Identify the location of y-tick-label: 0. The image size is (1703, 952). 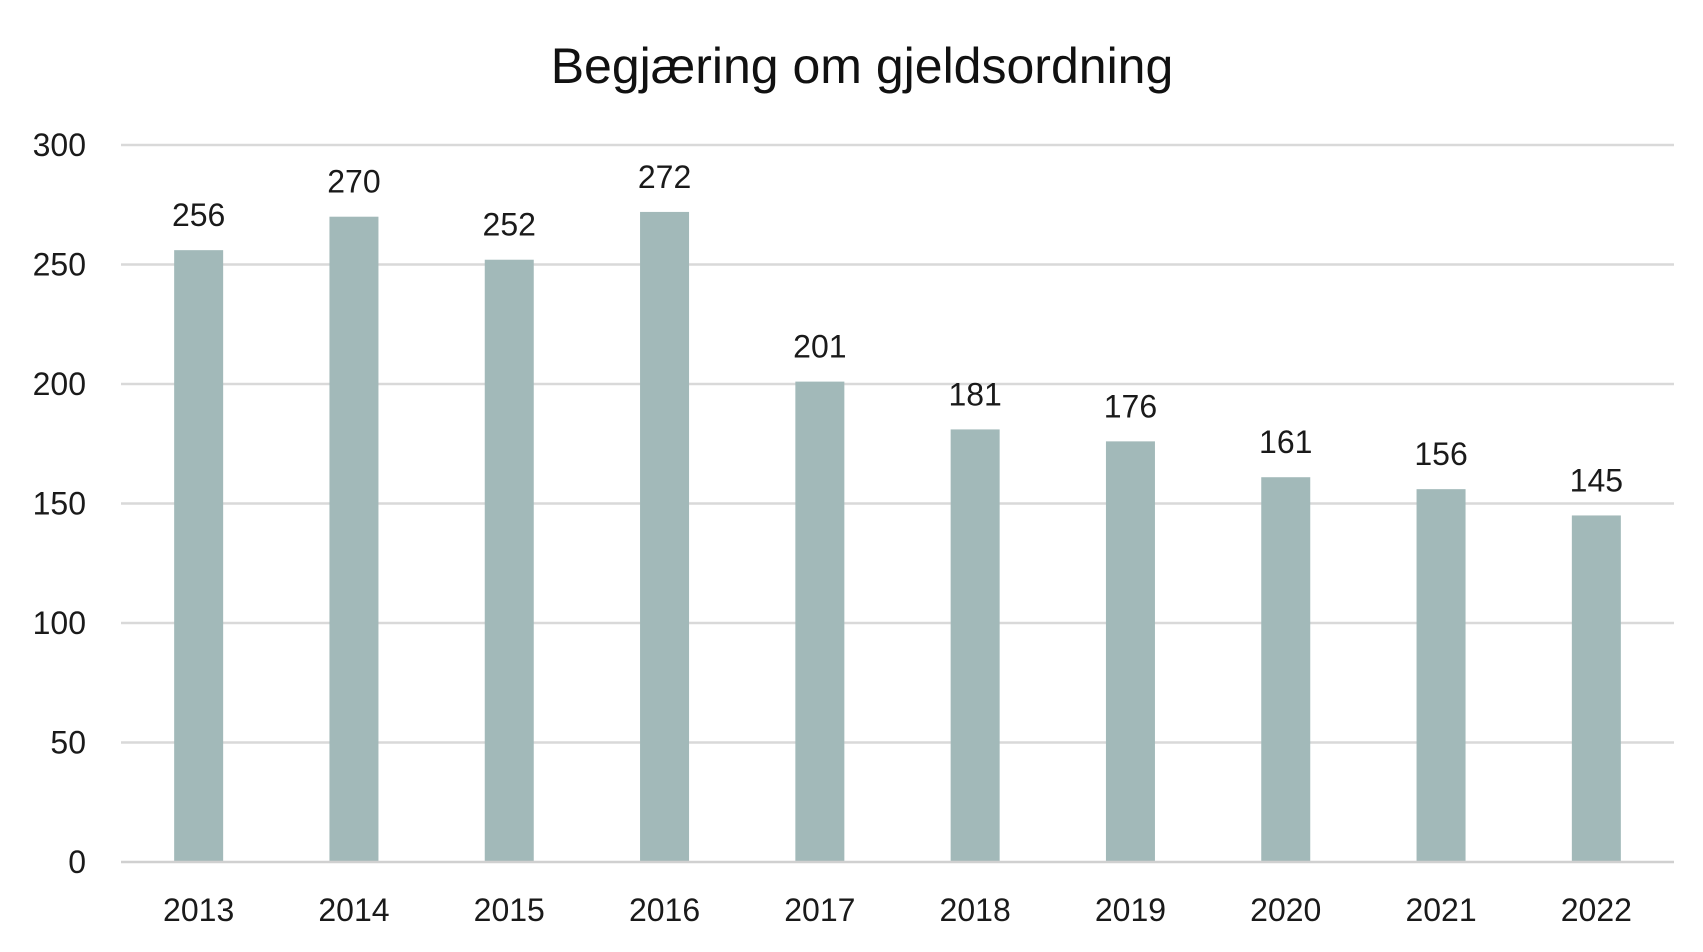
(77, 862).